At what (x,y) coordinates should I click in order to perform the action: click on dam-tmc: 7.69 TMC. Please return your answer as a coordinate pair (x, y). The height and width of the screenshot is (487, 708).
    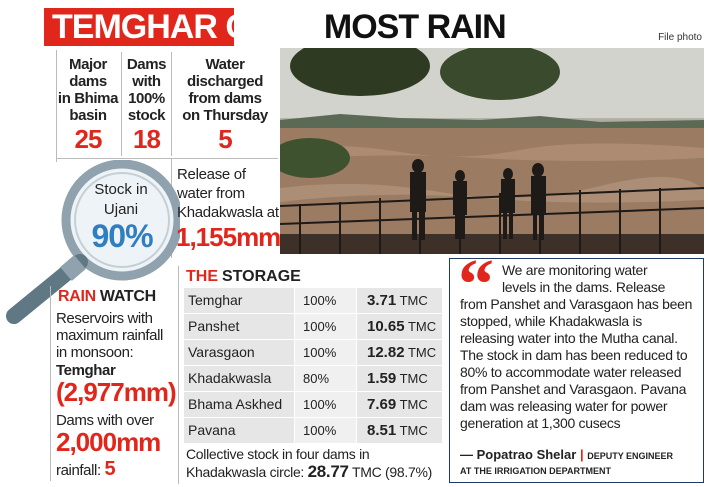
    Looking at the image, I should click on (399, 404).